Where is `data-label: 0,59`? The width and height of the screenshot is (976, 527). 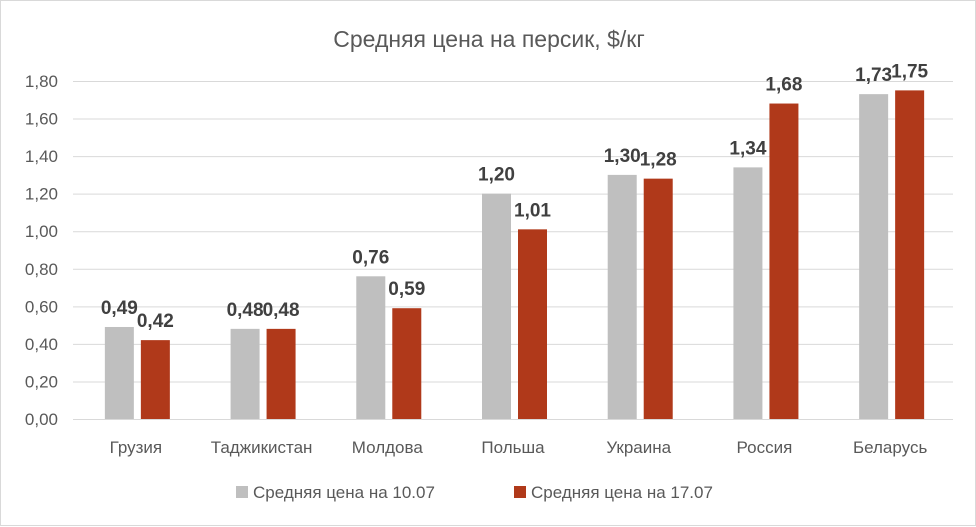
data-label: 0,59 is located at coordinates (406, 289).